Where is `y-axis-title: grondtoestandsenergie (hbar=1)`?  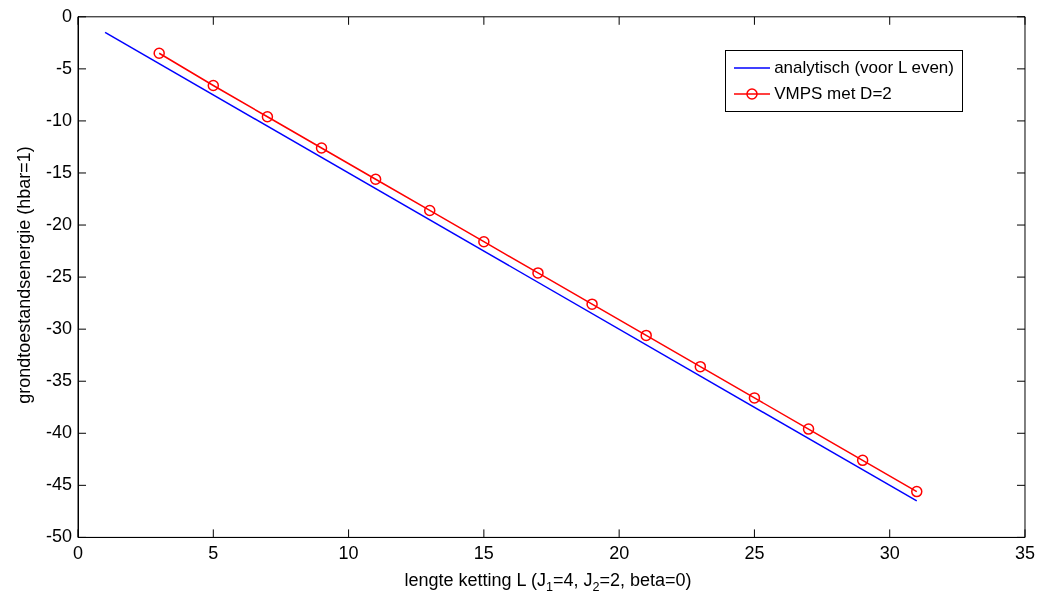
y-axis-title: grondtoestandsenergie (hbar=1) is located at coordinates (24, 275).